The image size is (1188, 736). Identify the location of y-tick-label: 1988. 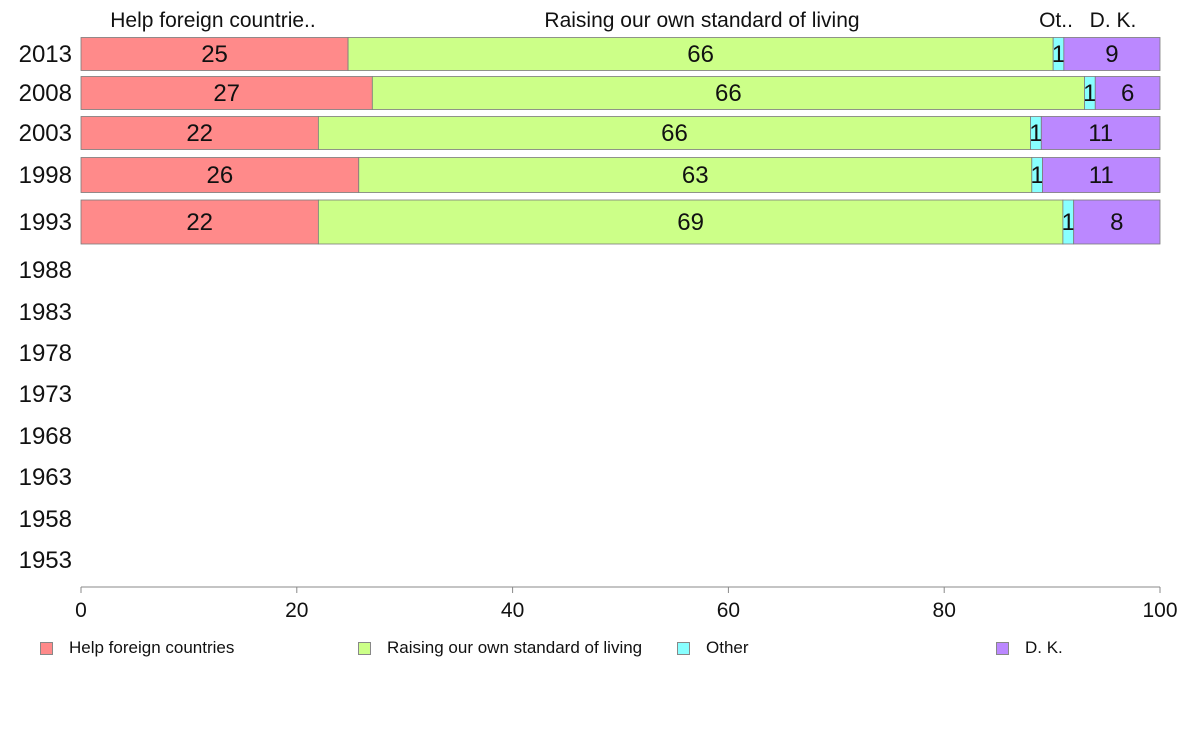
(45, 270).